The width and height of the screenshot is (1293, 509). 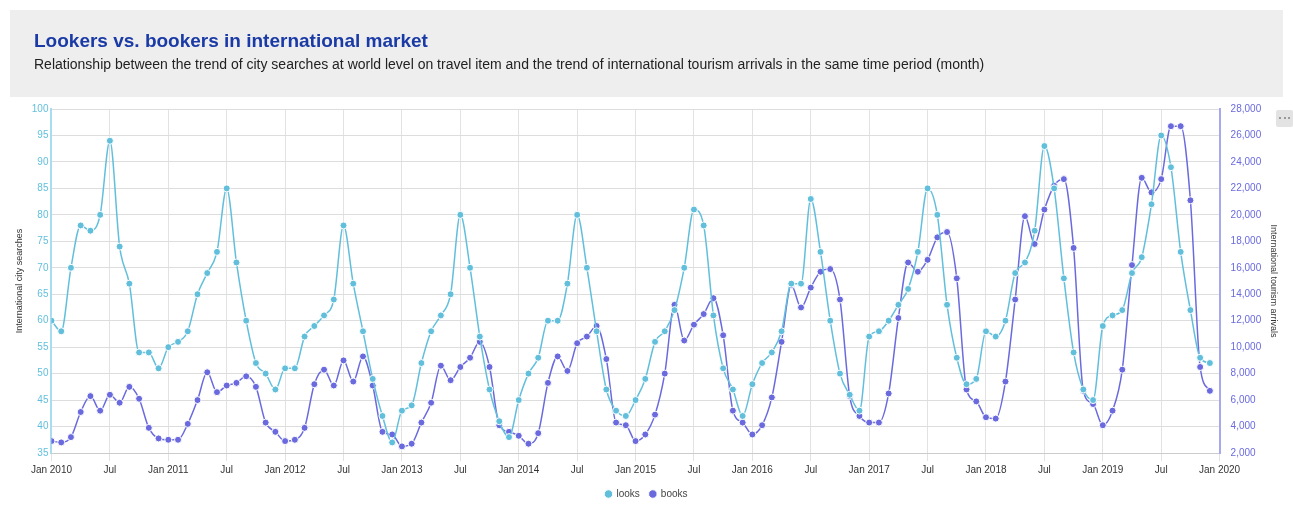 What do you see at coordinates (1246, 293) in the screenshot?
I see `y2-tick-label: 14,000` at bounding box center [1246, 293].